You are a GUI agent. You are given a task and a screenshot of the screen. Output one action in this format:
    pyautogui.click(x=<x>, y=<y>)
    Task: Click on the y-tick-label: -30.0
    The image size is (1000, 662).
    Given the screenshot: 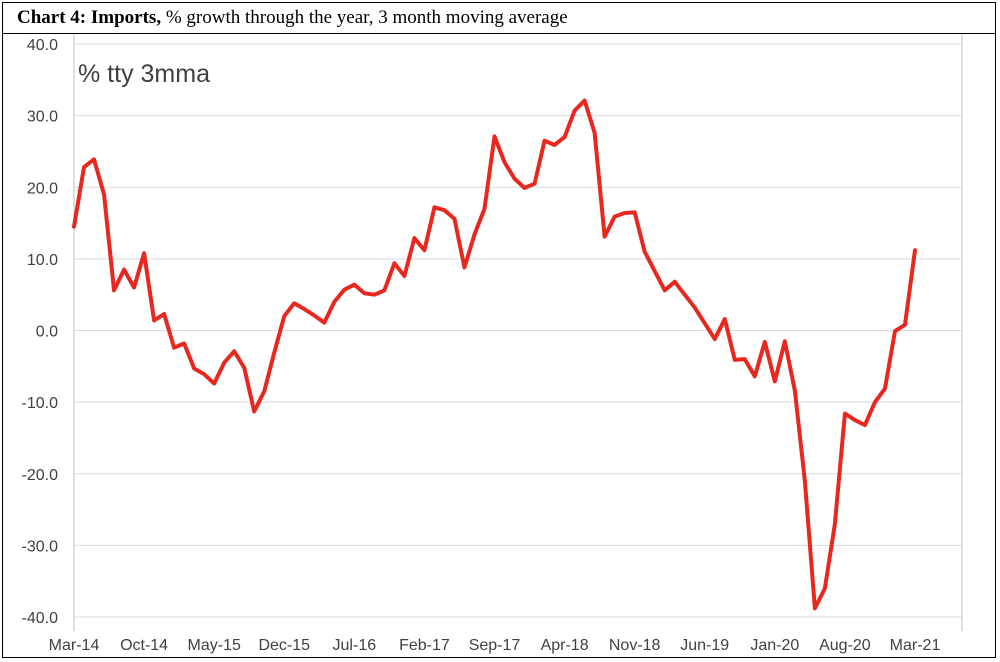 What is the action you would take?
    pyautogui.click(x=40, y=546)
    